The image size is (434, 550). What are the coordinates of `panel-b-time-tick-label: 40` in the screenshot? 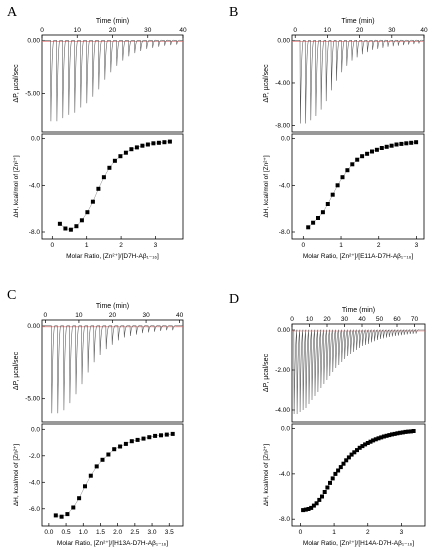 It's located at (424, 30).